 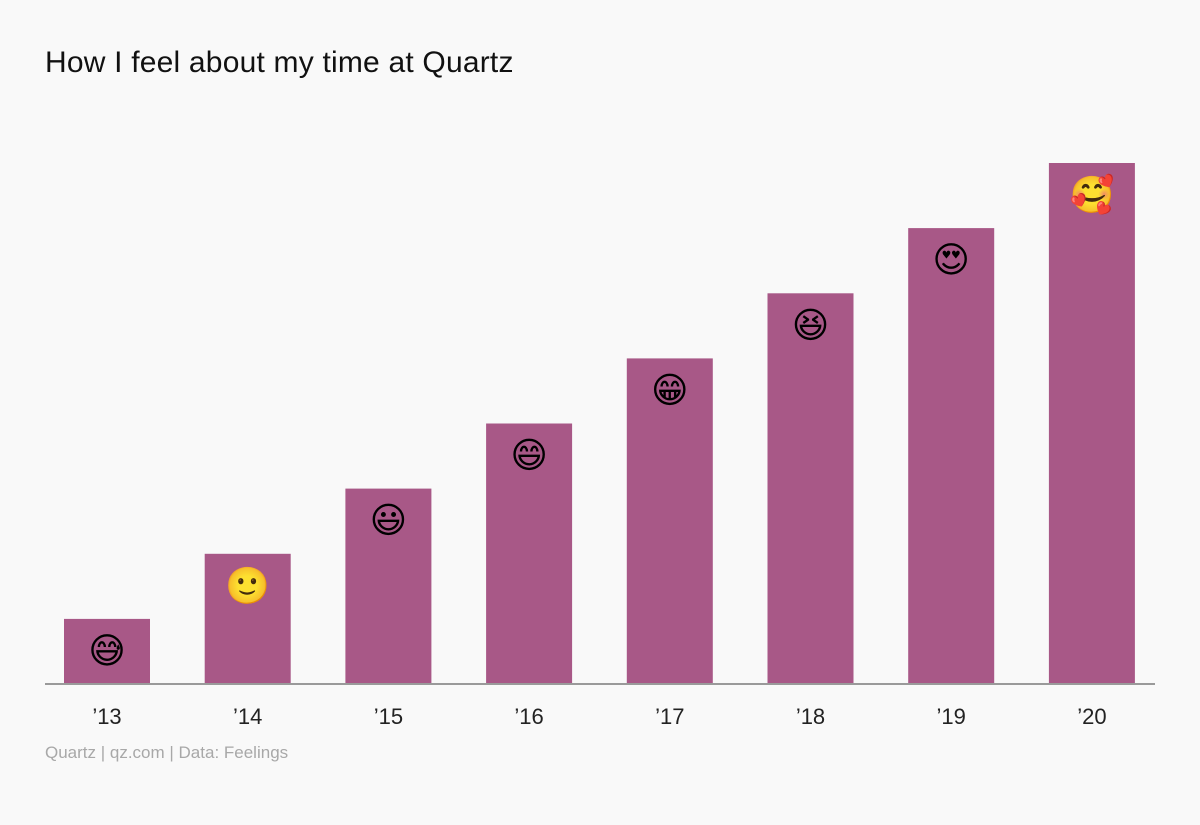 What do you see at coordinates (811, 324) in the screenshot?
I see `emoji-data-label-5: 😆` at bounding box center [811, 324].